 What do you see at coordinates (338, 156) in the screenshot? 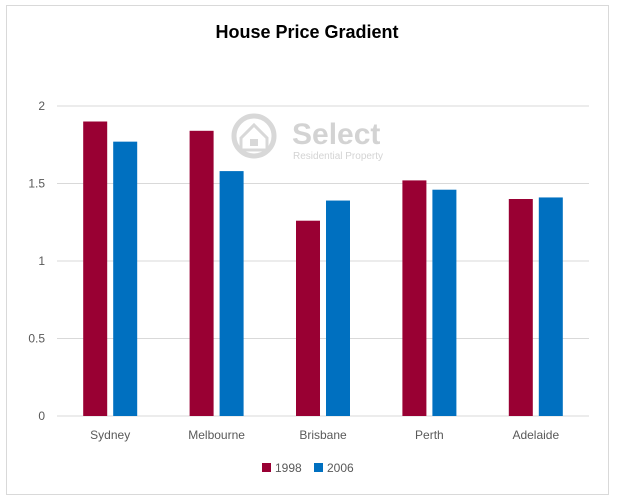
I see `watermark-tagline: Residential Property` at bounding box center [338, 156].